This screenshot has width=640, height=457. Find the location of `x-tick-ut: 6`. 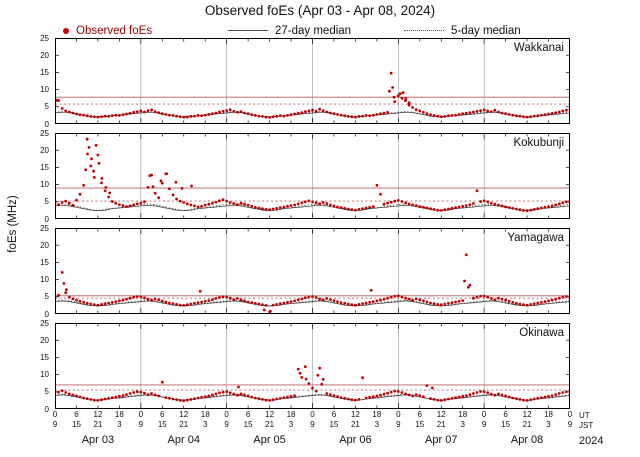

x-tick-ut: 6 is located at coordinates (505, 414).